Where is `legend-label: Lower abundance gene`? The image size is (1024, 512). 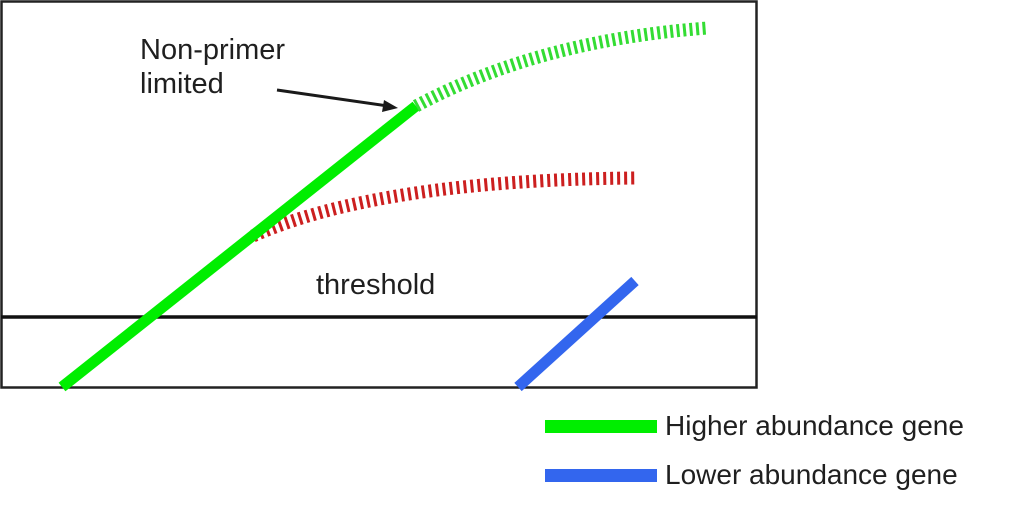 legend-label: Lower abundance gene is located at coordinates (811, 474).